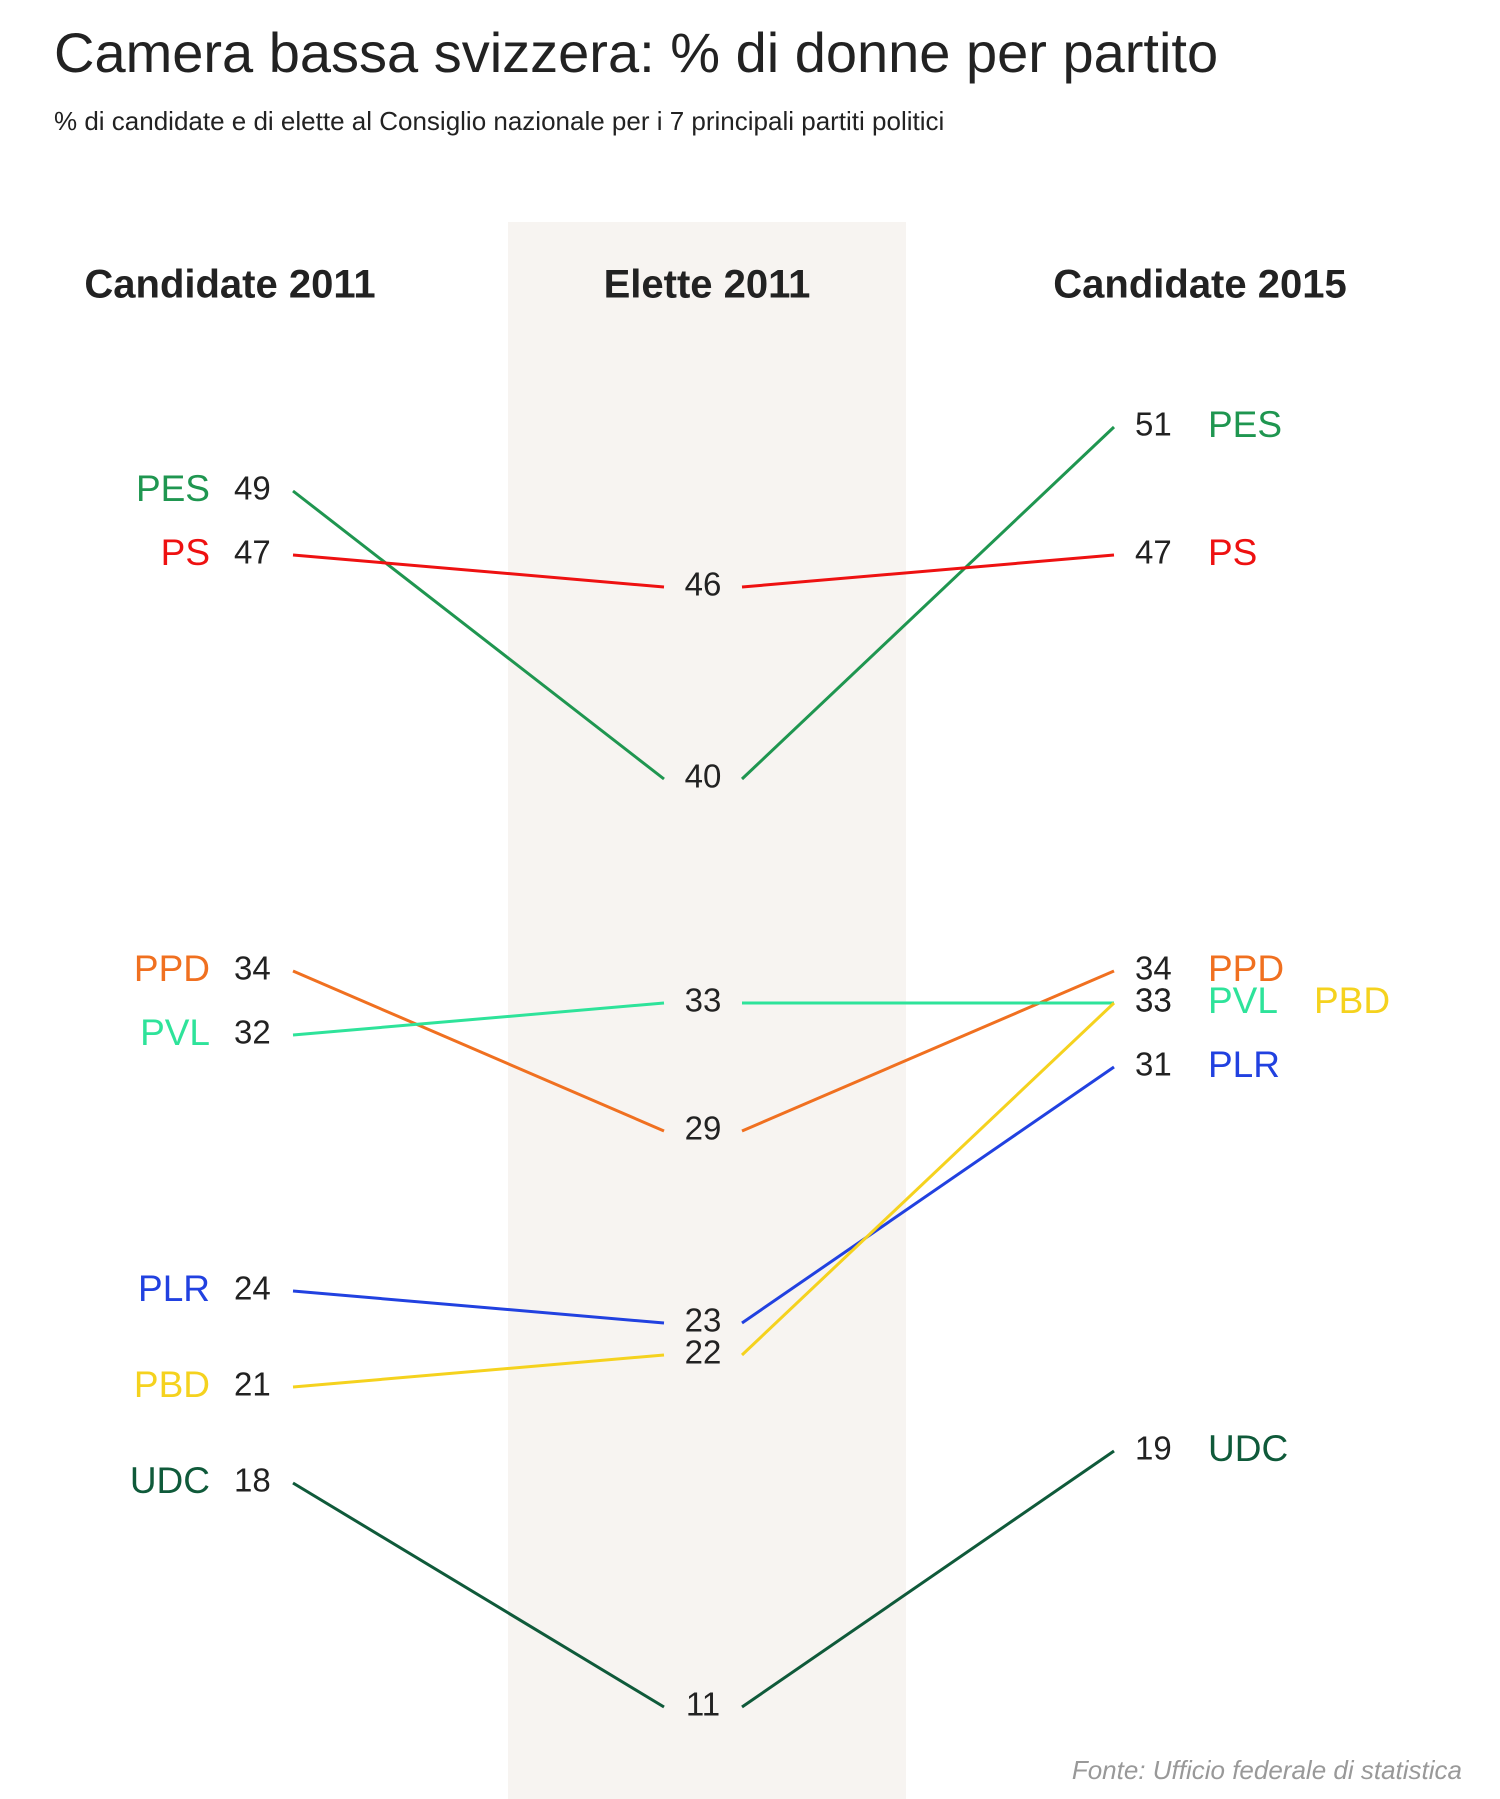 The width and height of the screenshot is (1500, 1799). Describe the element at coordinates (1267, 1770) in the screenshot. I see `source: Fonte: Ufficio federale di statistica` at that location.